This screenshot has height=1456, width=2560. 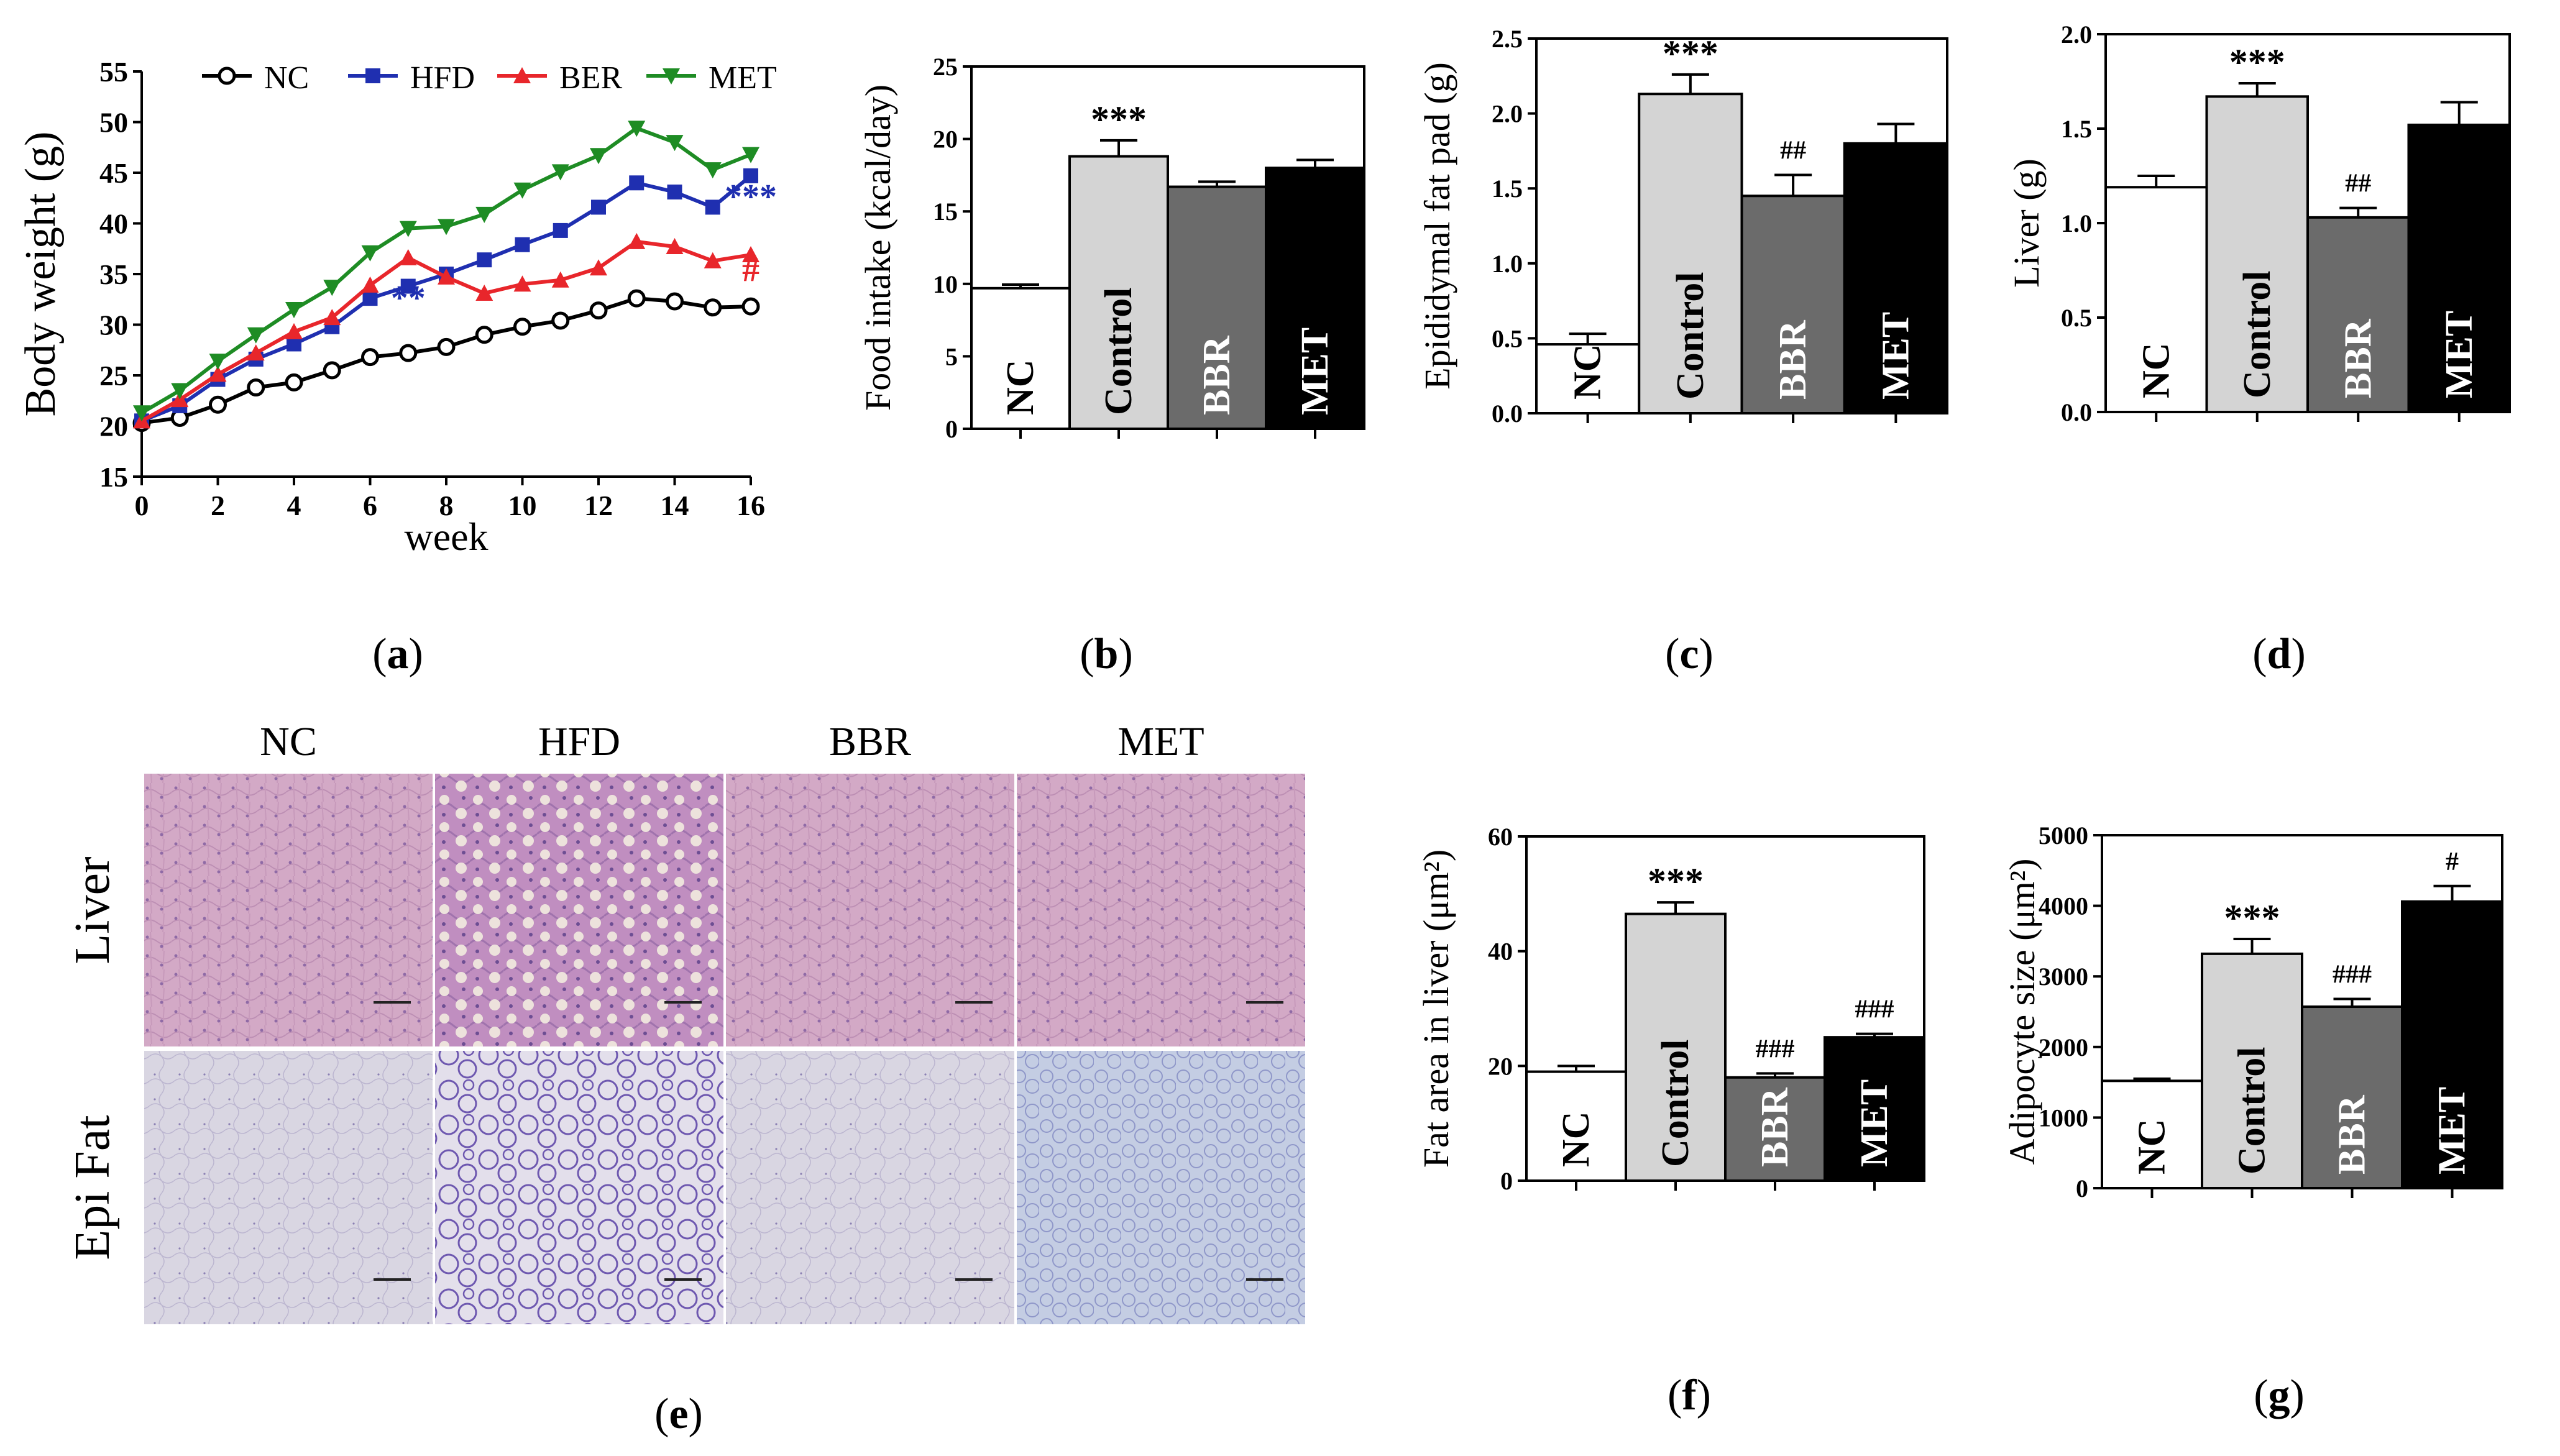 What do you see at coordinates (2156, 299) in the screenshot?
I see `bar-nc` at bounding box center [2156, 299].